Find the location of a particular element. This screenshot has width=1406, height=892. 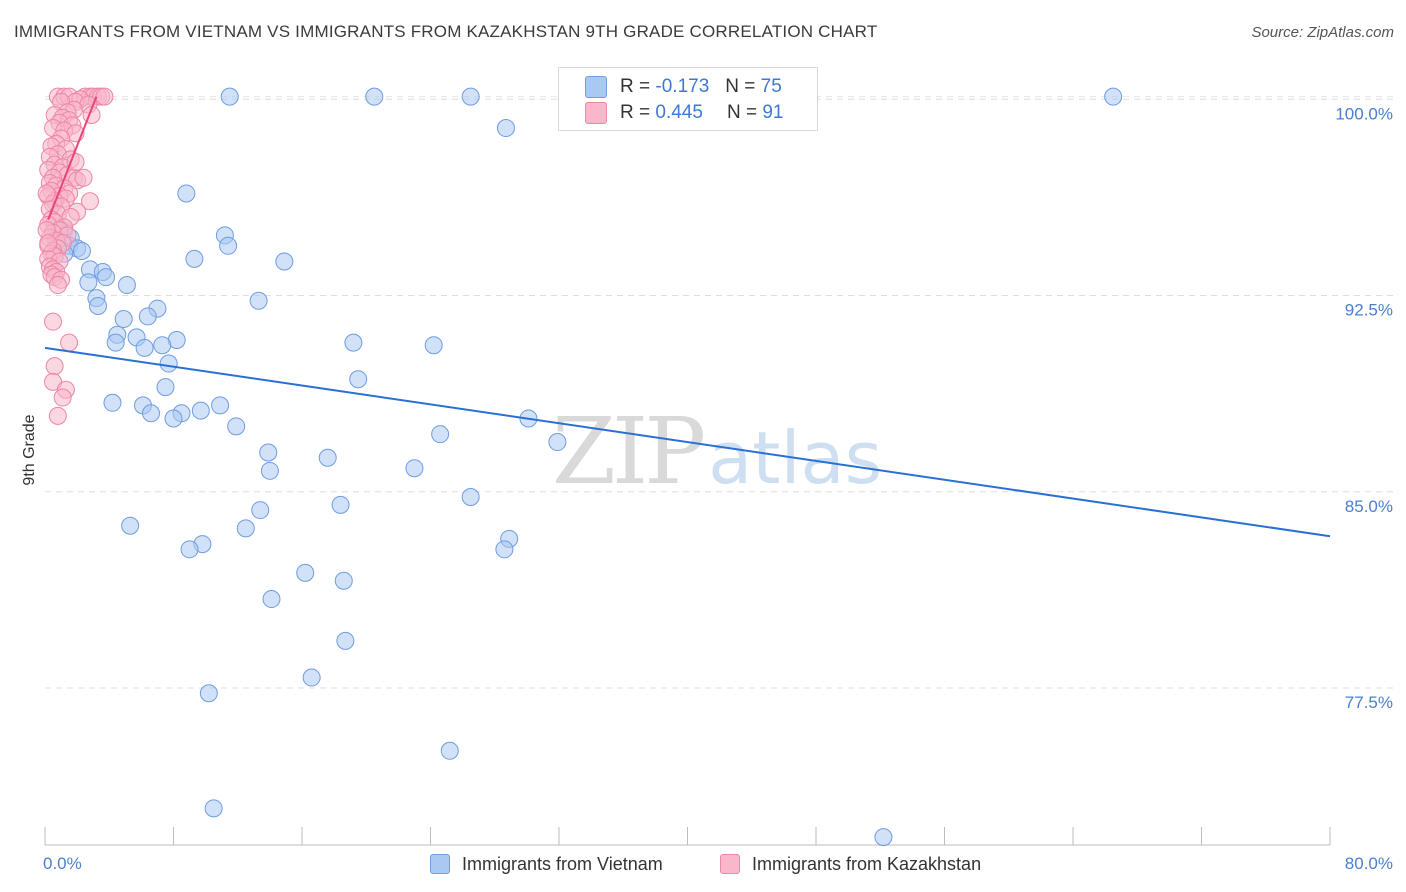

bottom-legend-vietnam: Immigrants from Vietnam is located at coordinates (546, 864).